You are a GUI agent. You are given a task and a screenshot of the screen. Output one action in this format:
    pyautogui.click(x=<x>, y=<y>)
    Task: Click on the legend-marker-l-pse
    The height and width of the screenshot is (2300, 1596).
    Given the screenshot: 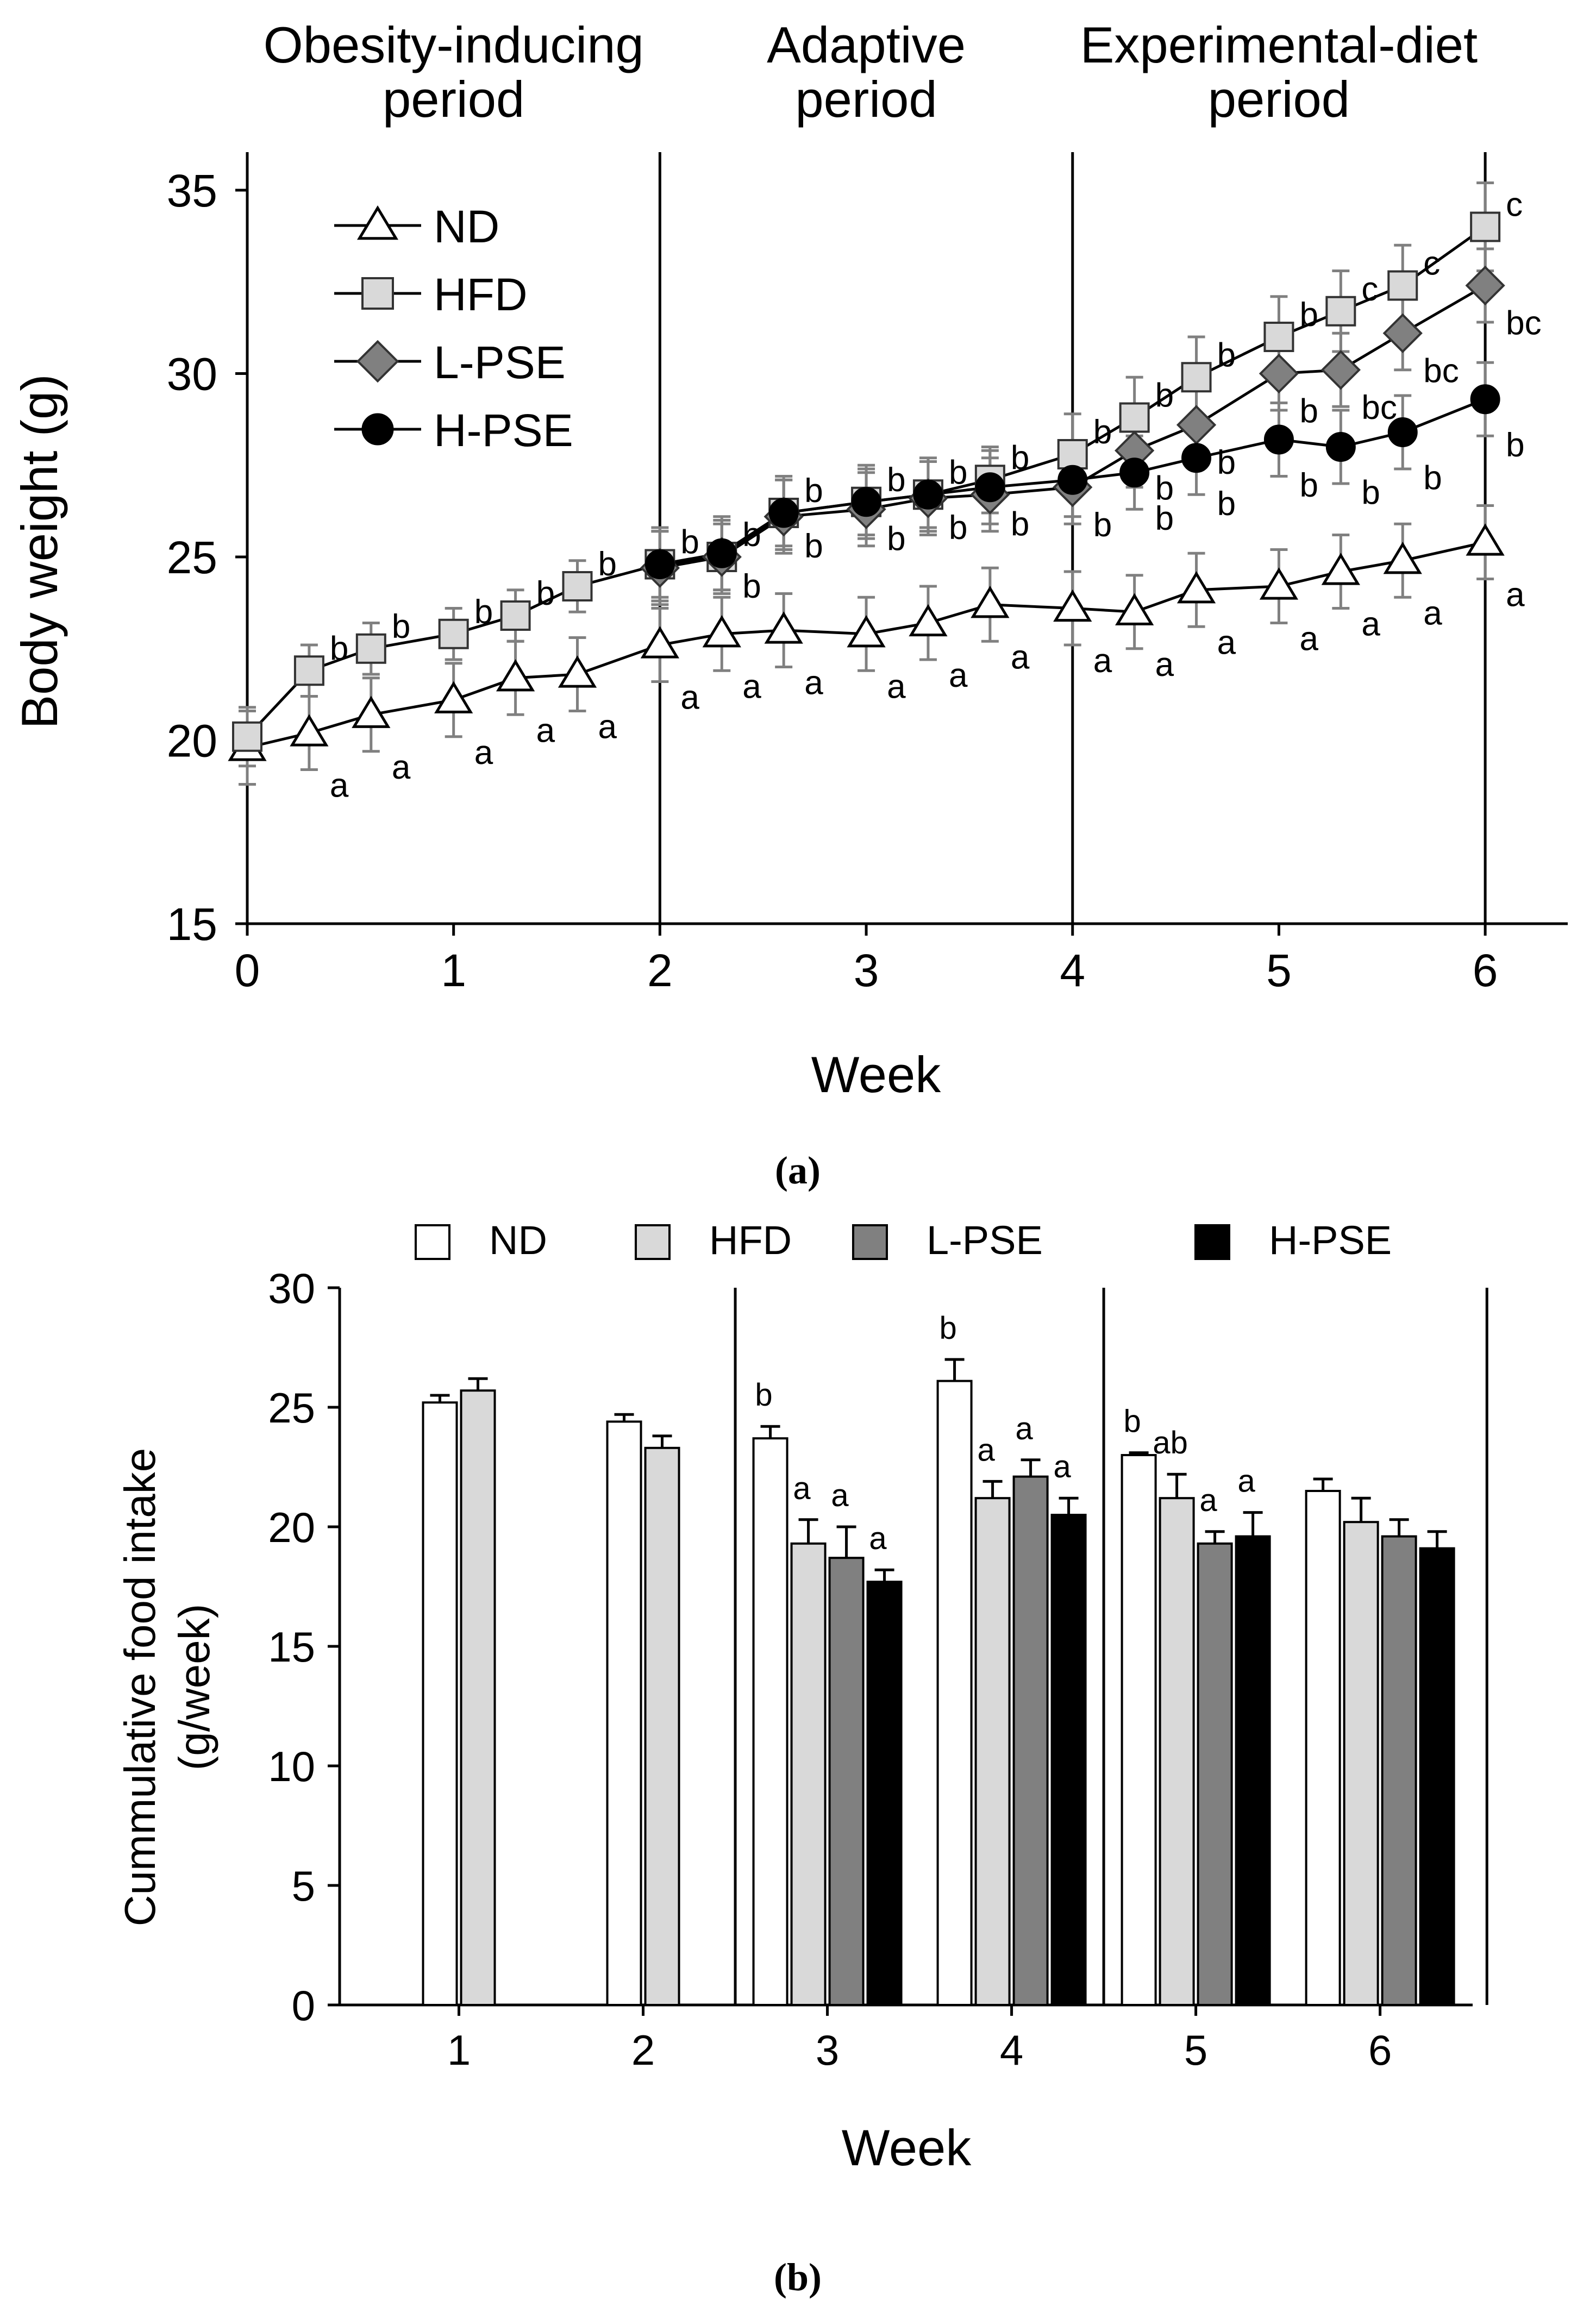 What is the action you would take?
    pyautogui.click(x=377, y=361)
    